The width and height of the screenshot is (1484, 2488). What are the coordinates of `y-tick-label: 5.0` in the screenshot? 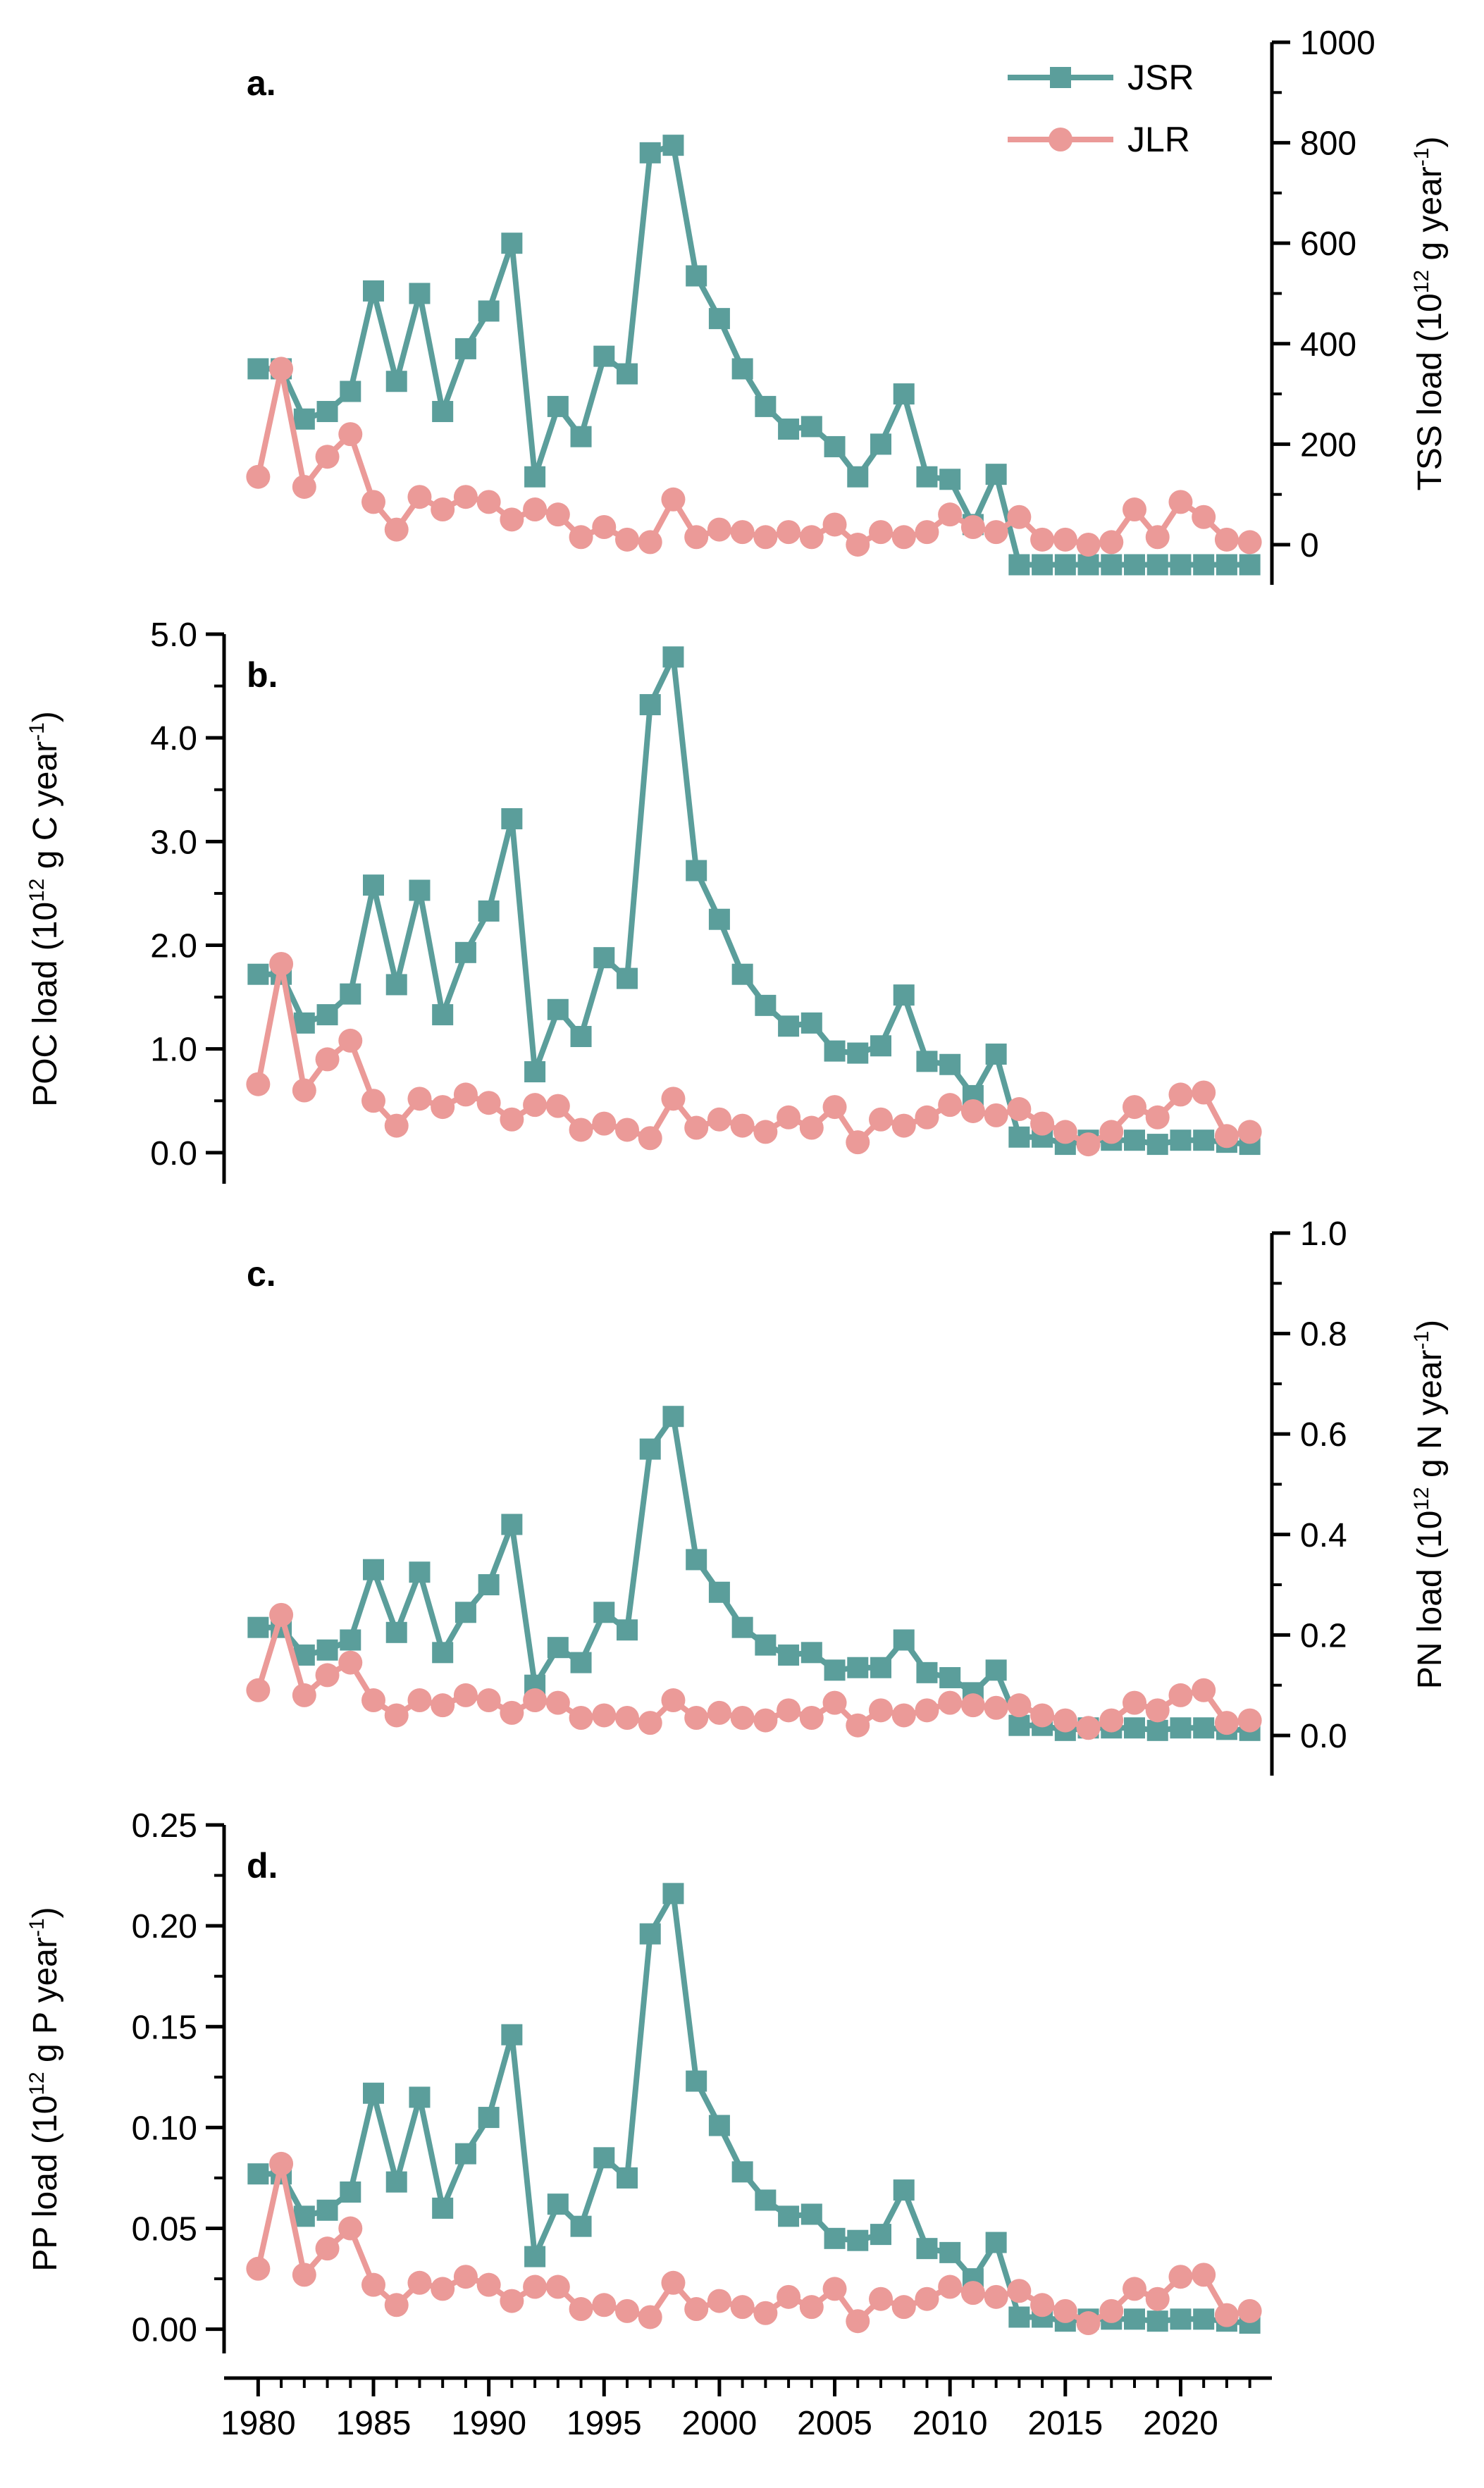 It's located at (173, 635).